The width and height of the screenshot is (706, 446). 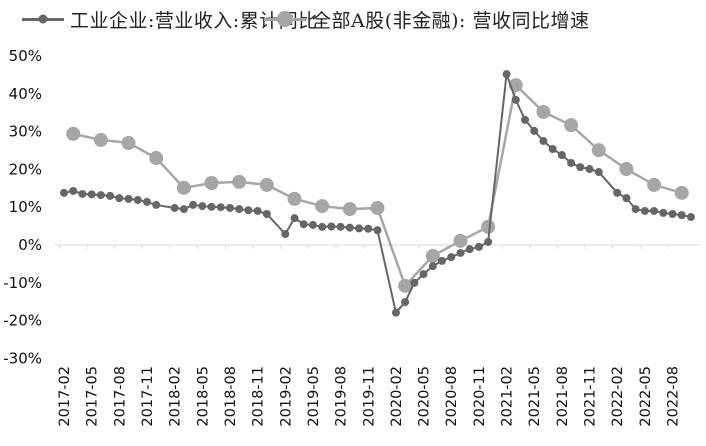 I want to click on x-tick-label: 2019-05, so click(x=314, y=396).